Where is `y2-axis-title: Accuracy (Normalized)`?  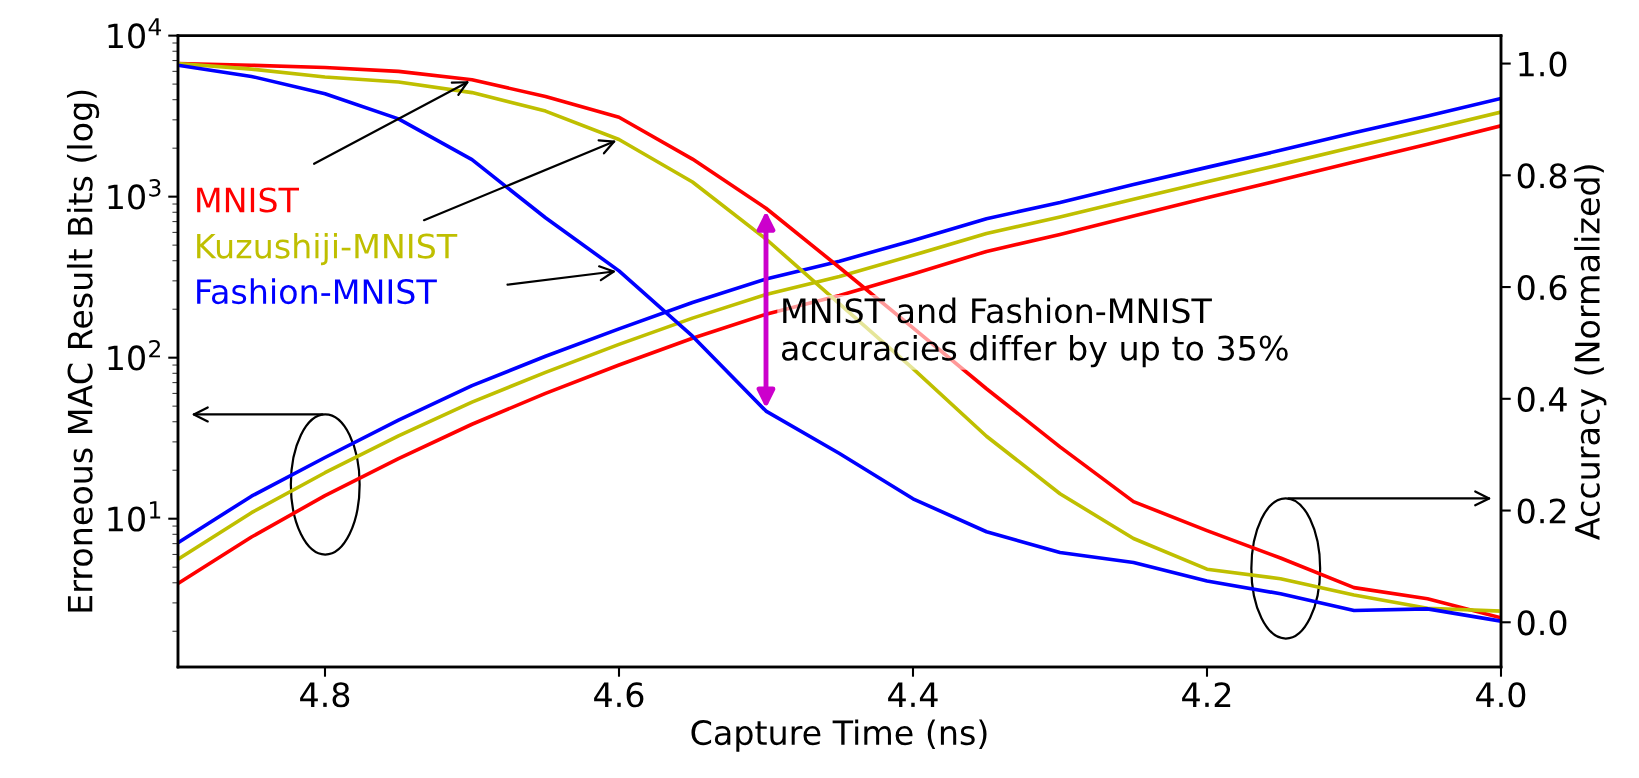
y2-axis-title: Accuracy (Normalized) is located at coordinates (1590, 352).